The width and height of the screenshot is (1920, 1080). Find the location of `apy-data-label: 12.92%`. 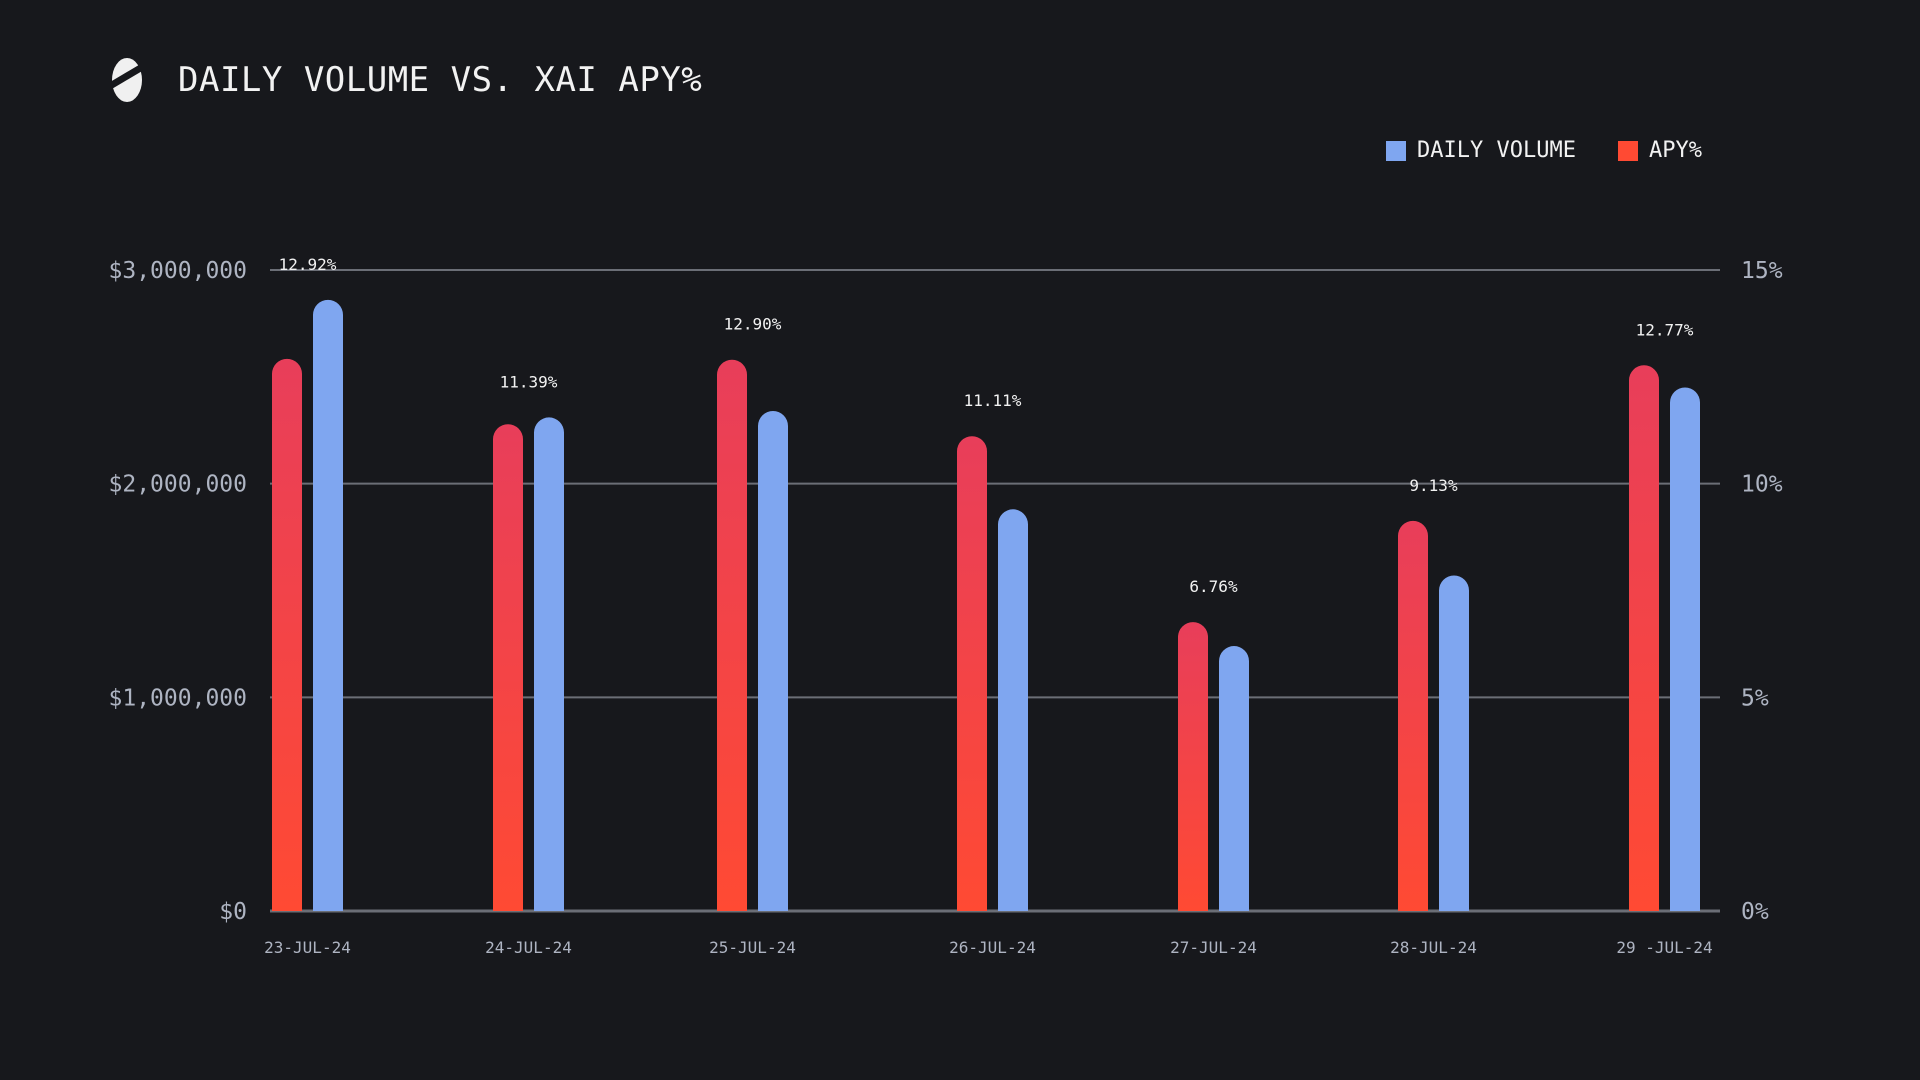

apy-data-label: 12.92% is located at coordinates (308, 264).